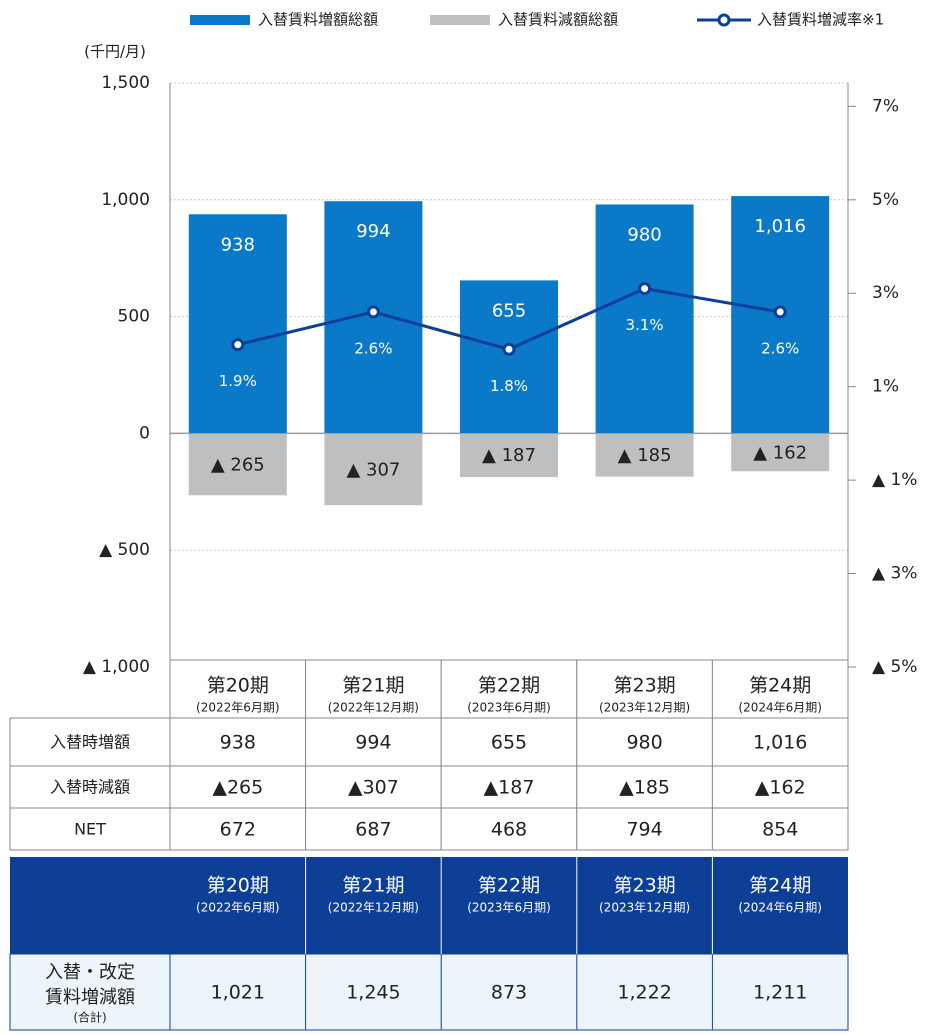  Describe the element at coordinates (780, 708) in the screenshot. I see `category-sublabel: (2024年6月期)` at that location.